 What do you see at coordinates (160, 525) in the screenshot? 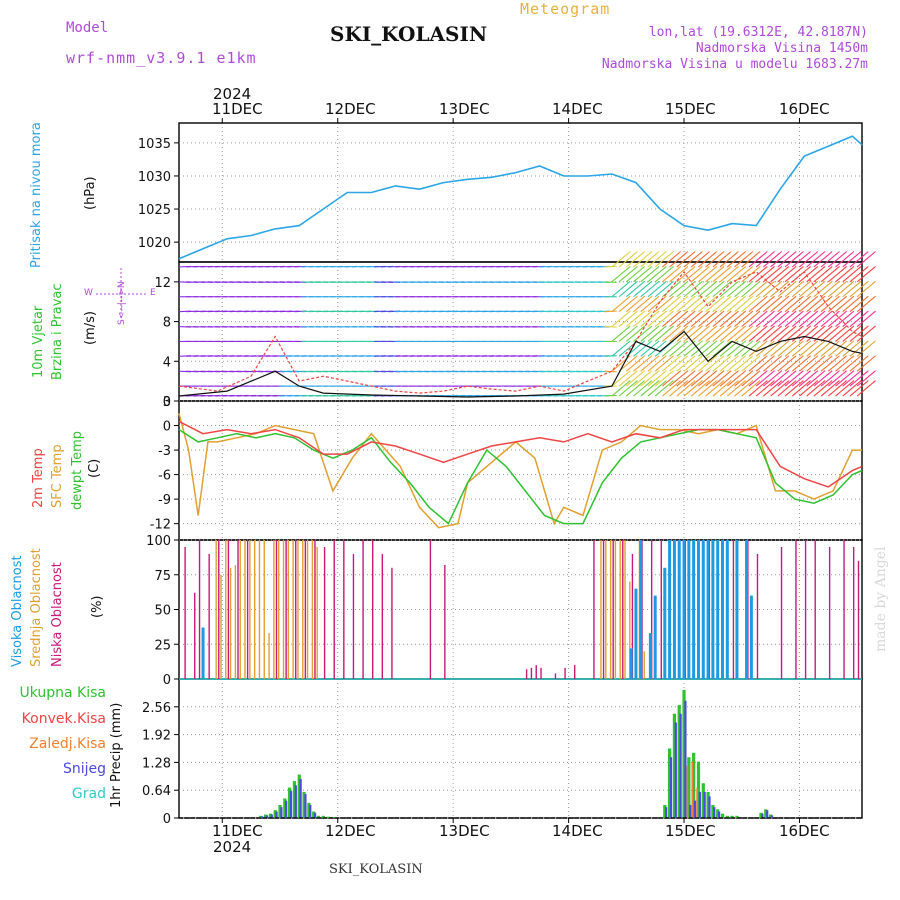
I see `temp-tick-label: -12` at bounding box center [160, 525].